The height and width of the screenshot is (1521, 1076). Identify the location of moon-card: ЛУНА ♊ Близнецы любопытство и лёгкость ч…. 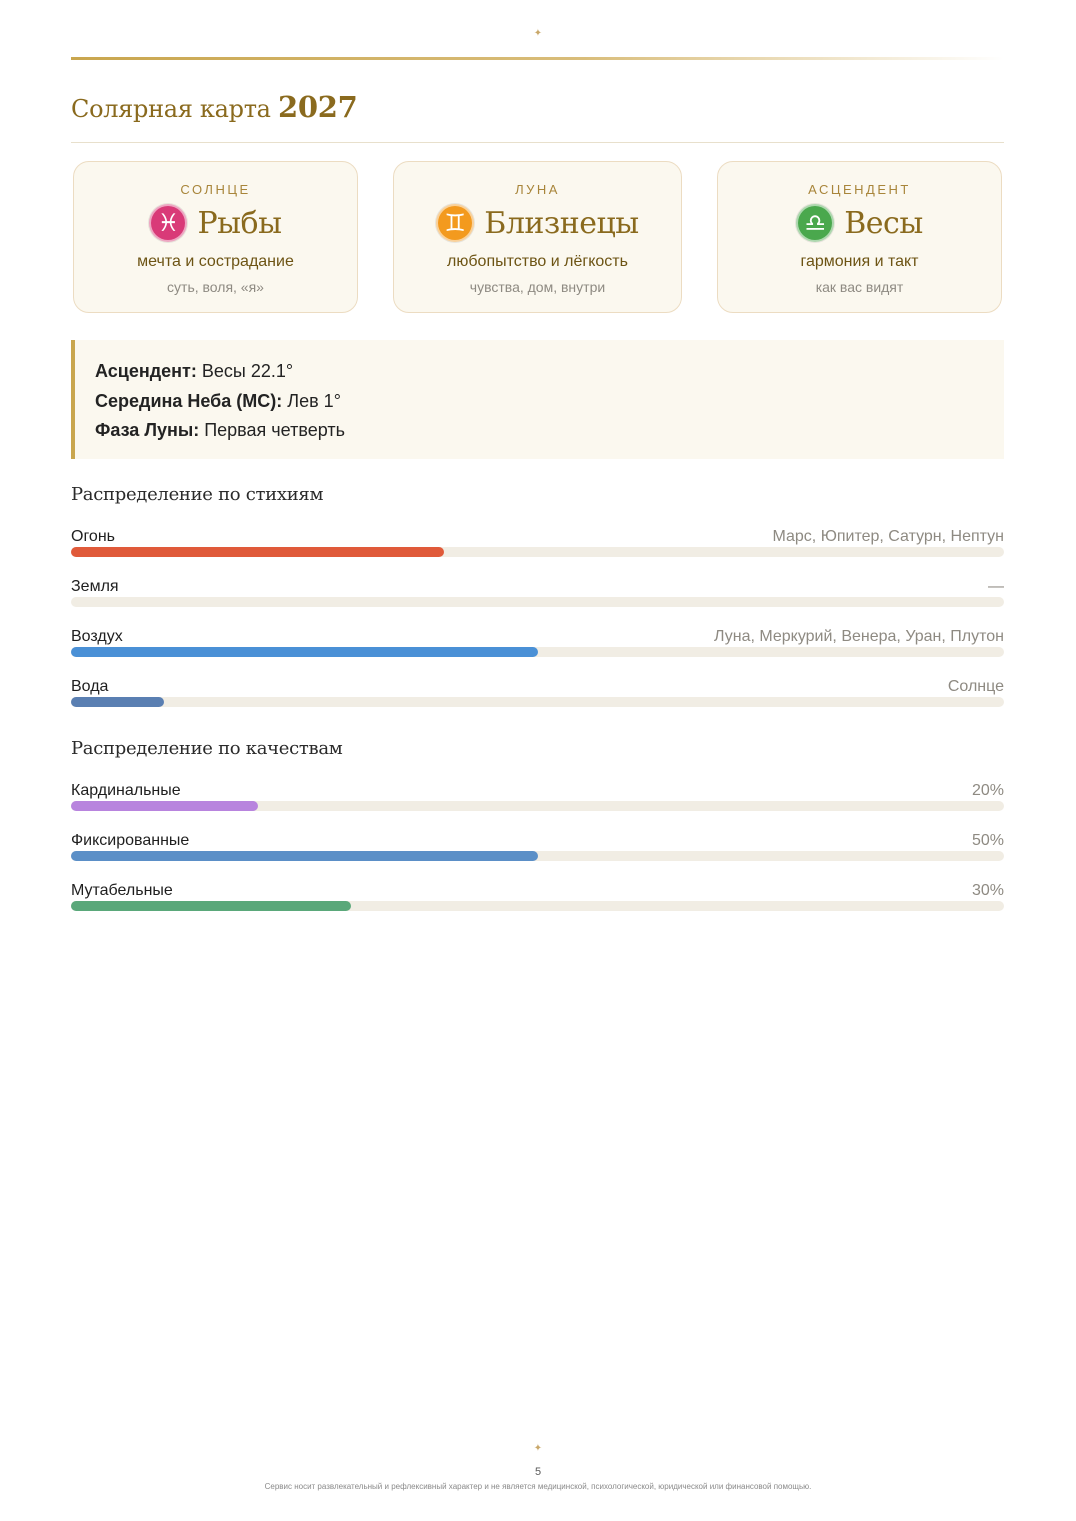
(537, 237).